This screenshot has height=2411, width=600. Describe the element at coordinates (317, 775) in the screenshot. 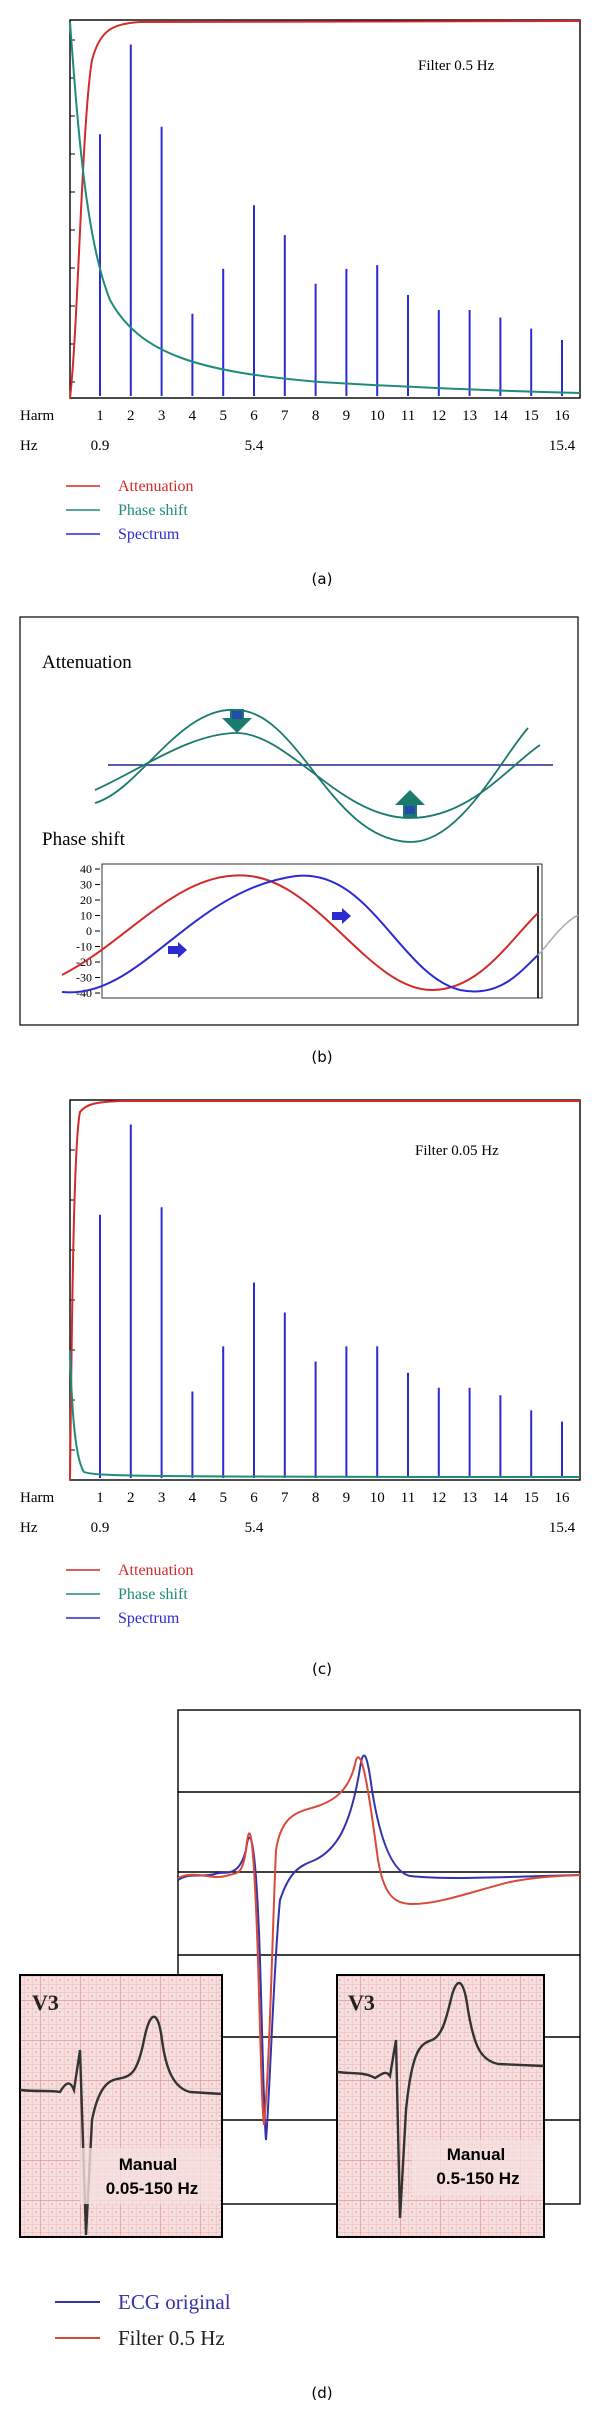

I see `panel-b-wave-small` at that location.